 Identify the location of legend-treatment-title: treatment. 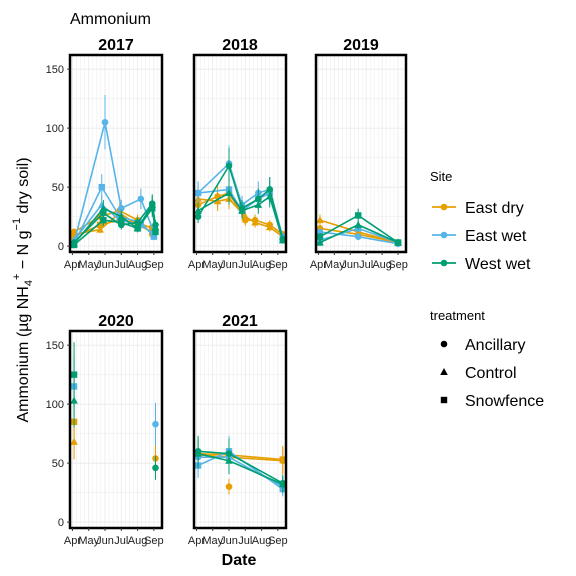
(457, 315).